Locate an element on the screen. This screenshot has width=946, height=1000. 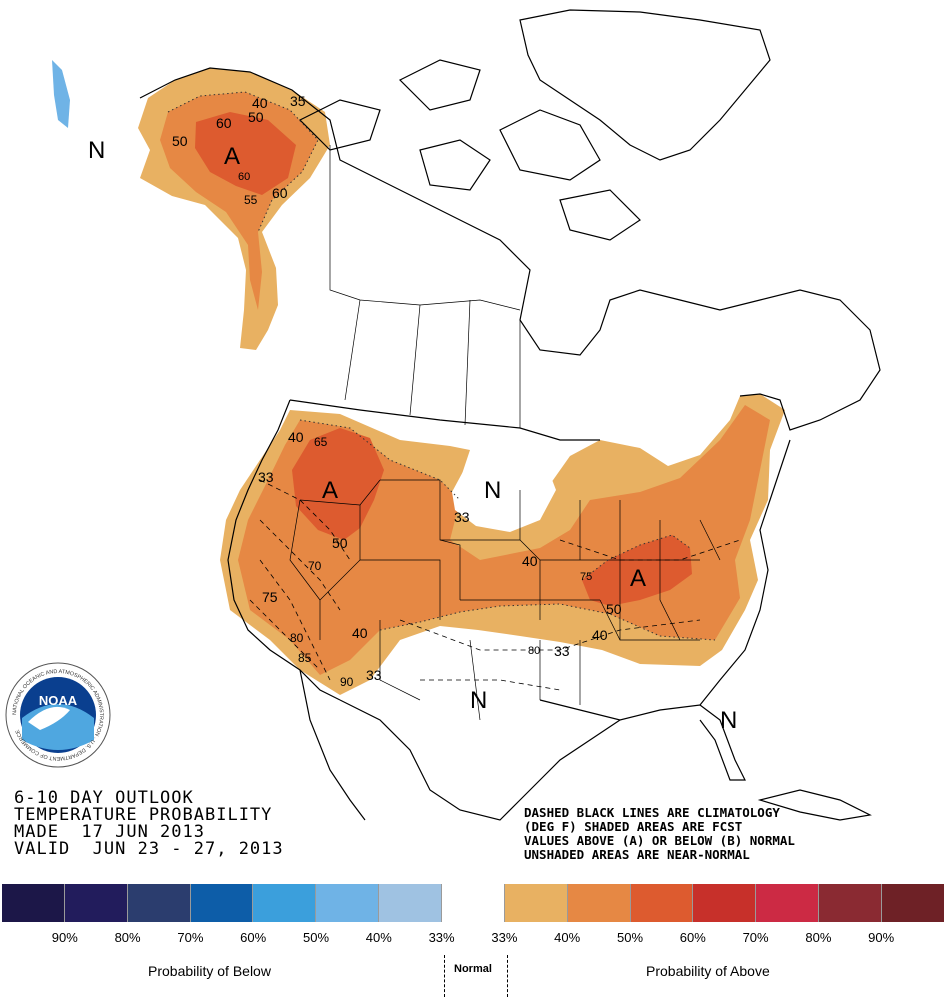
note-line-4: UNSHADED AREAS ARE NEAR-NORMAL is located at coordinates (637, 854).